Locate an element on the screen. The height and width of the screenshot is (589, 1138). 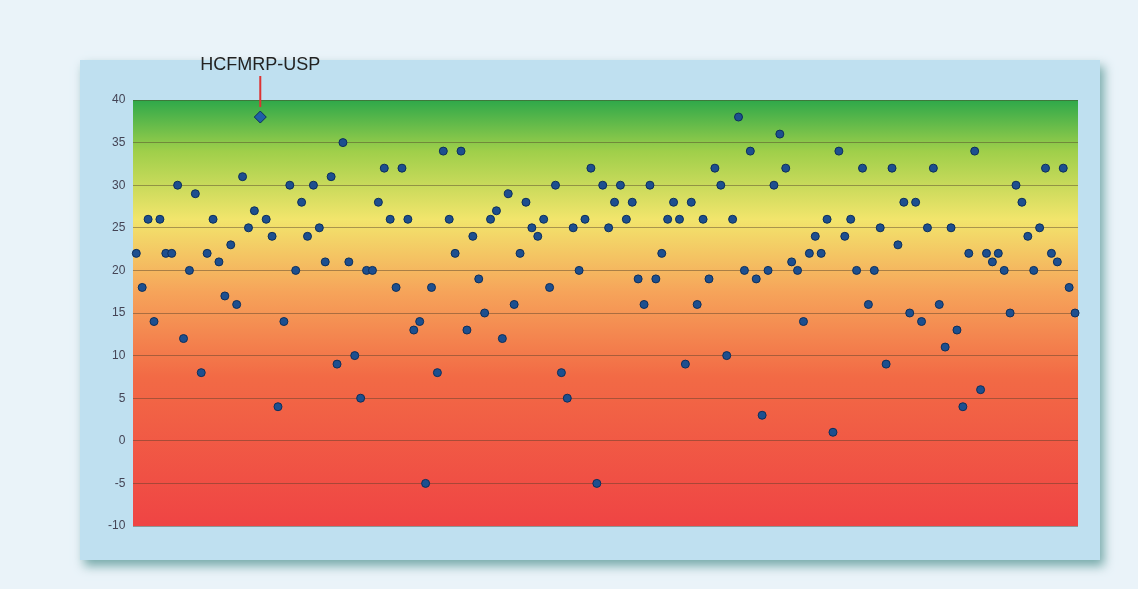
y-tick-label: 20 is located at coordinates (118, 269).